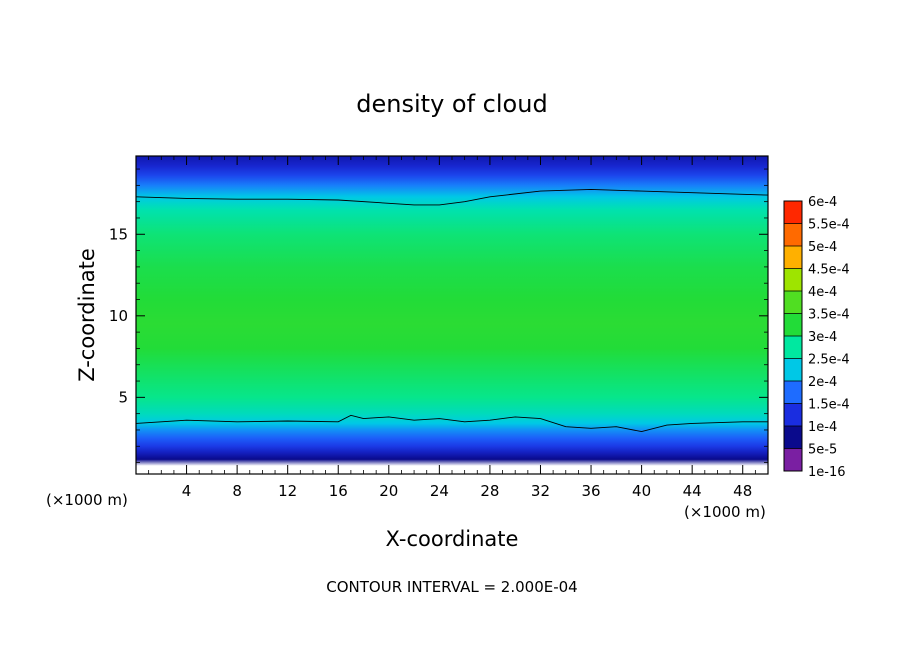 This screenshot has width=904, height=654. What do you see at coordinates (725, 512) in the screenshot?
I see `x-unit-right: (×1000 m)` at bounding box center [725, 512].